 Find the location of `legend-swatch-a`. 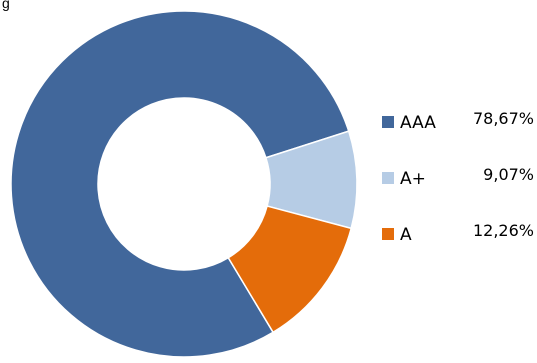

legend-swatch-a is located at coordinates (388, 234).